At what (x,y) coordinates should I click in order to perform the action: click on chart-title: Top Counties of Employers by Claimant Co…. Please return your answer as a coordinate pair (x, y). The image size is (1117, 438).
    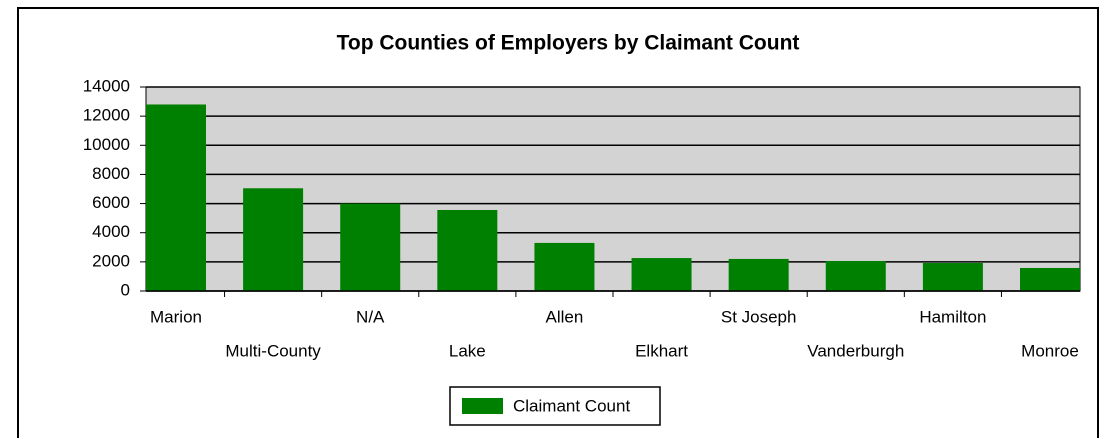
    Looking at the image, I should click on (568, 43).